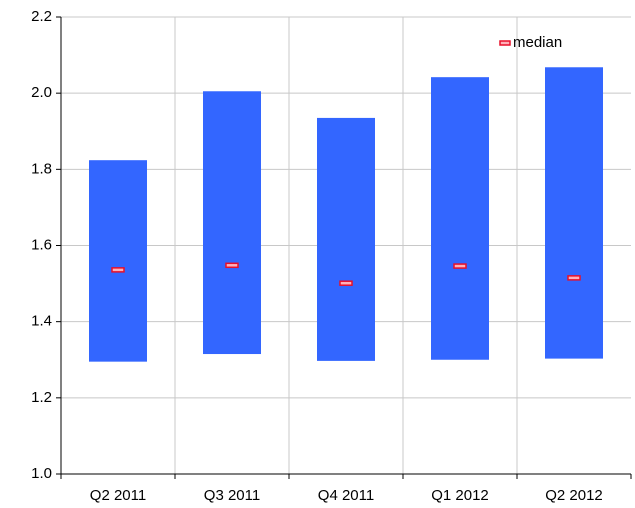 Image resolution: width=635 pixels, height=508 pixels. Describe the element at coordinates (41, 321) in the screenshot. I see `y-tick-label: 1.4` at that location.